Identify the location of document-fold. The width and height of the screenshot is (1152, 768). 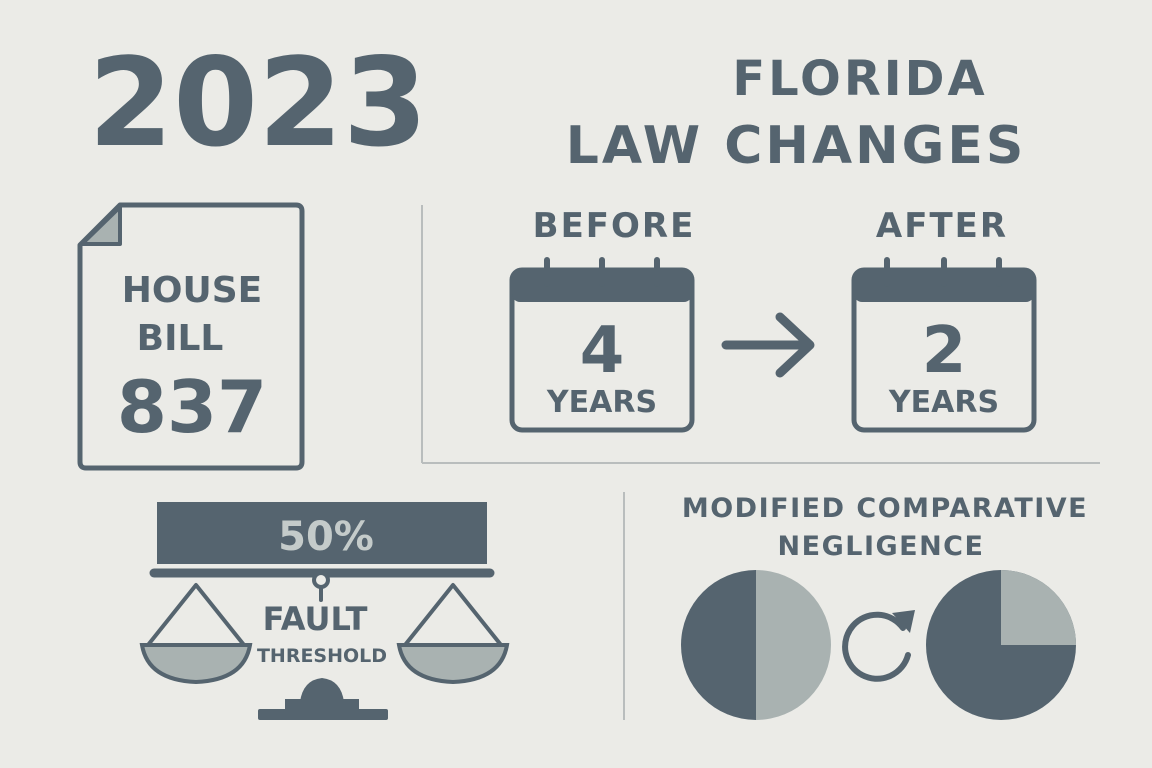
(101, 225).